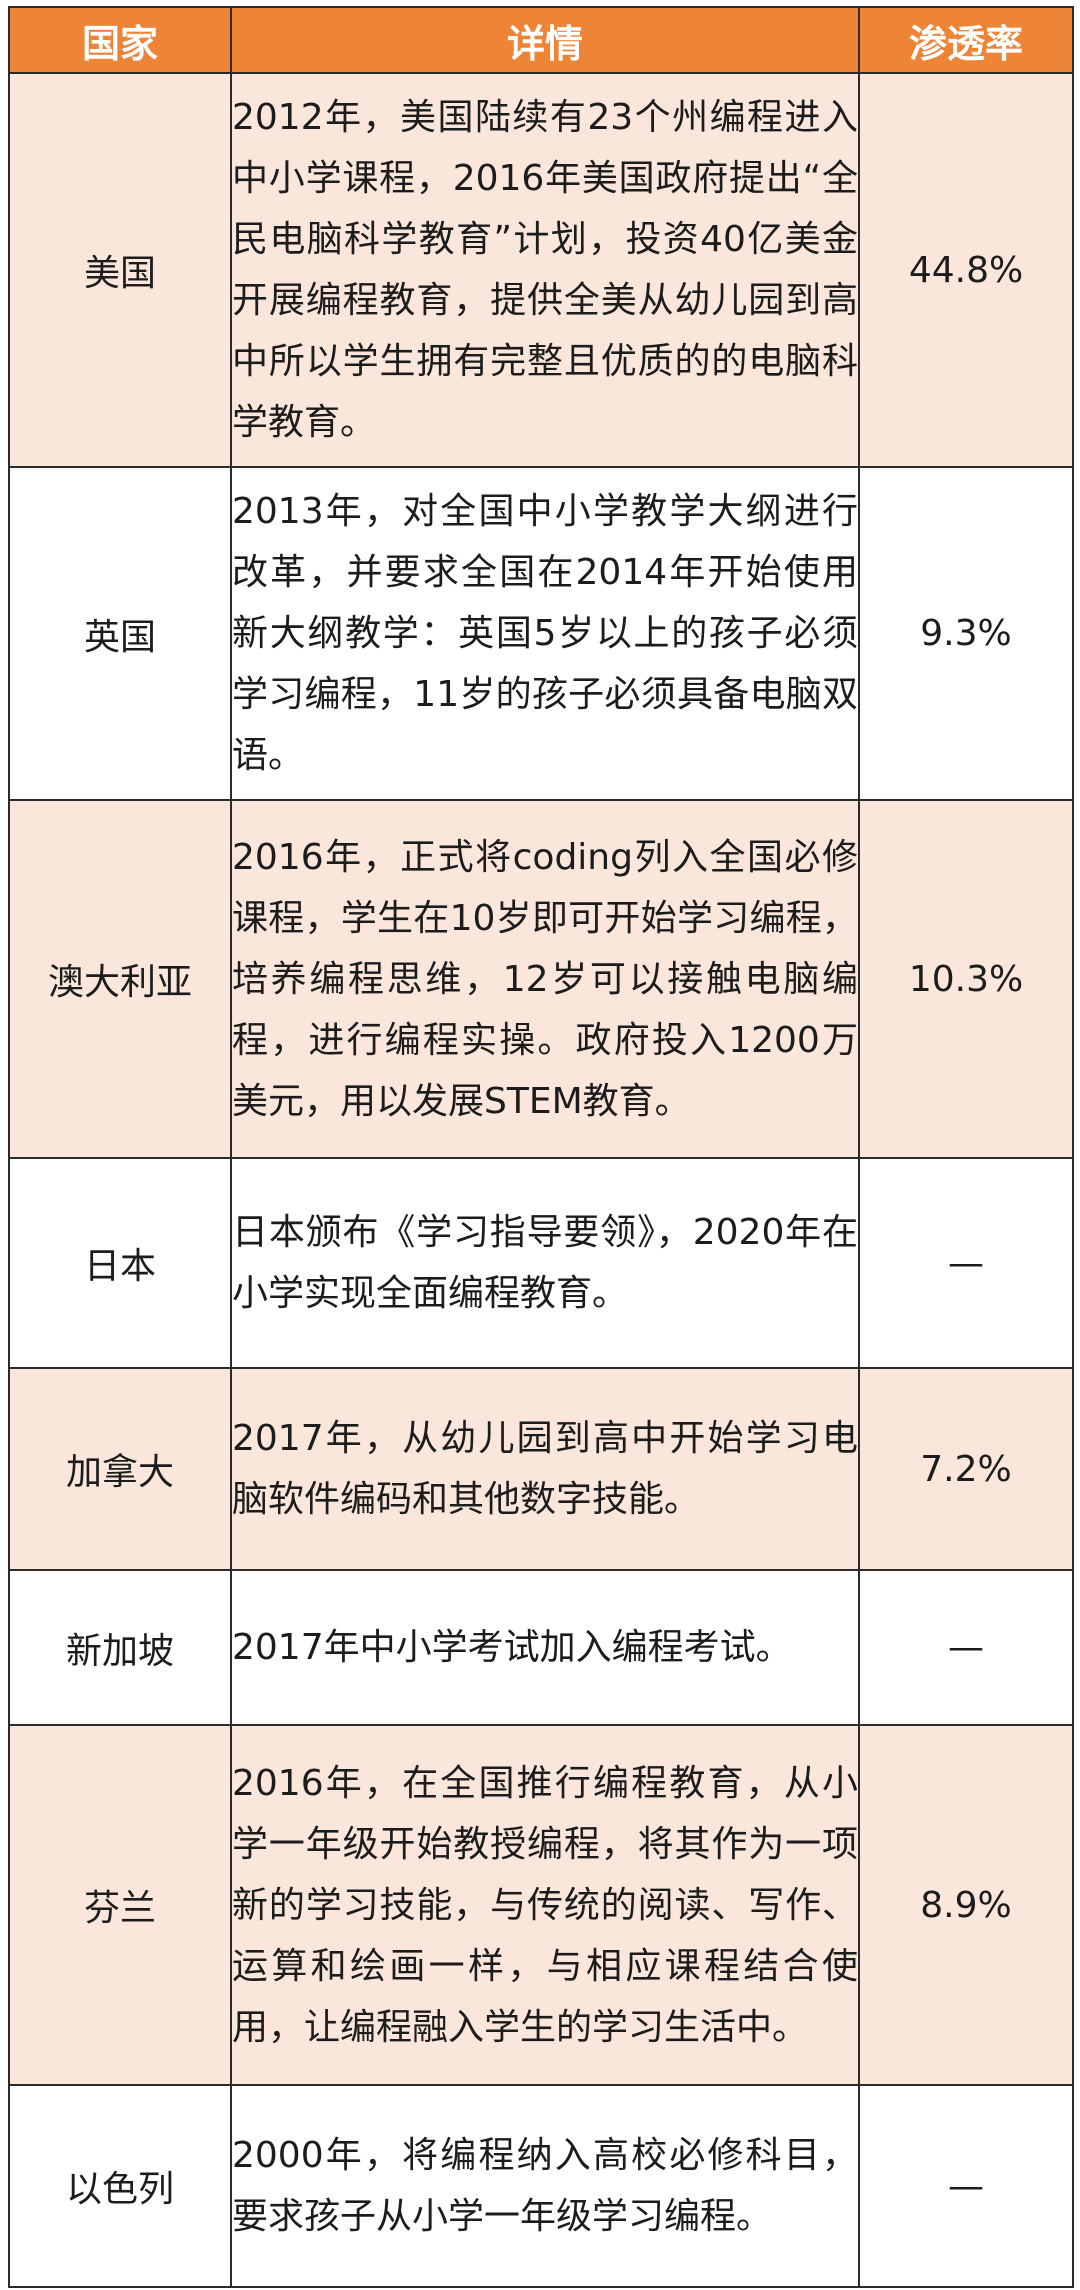 The width and height of the screenshot is (1080, 2290). What do you see at coordinates (966, 270) in the screenshot?
I see `rate-cell: 44.8%` at bounding box center [966, 270].